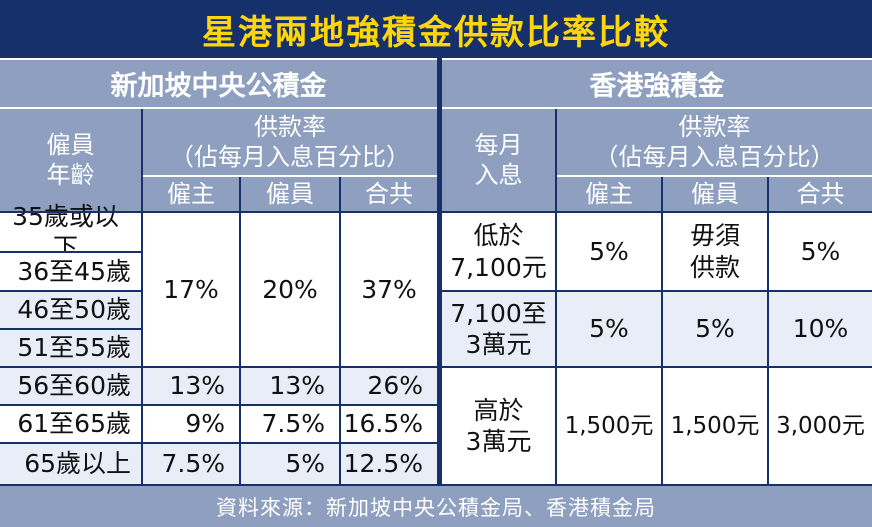 This screenshot has height=527, width=872. I want to click on sg-rate-header: 供款率 （佔每月入息百分比）, so click(290, 142).